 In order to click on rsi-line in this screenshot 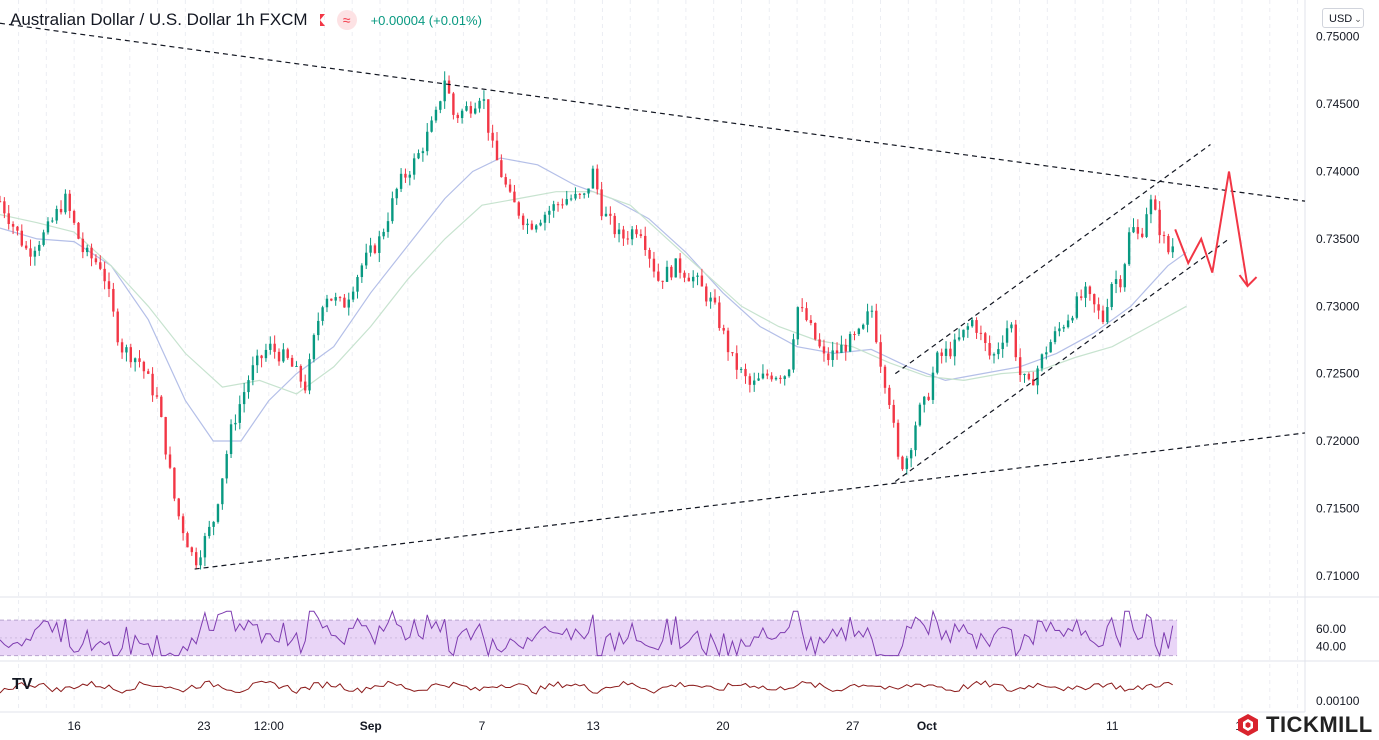, I will do `click(587, 633)`.